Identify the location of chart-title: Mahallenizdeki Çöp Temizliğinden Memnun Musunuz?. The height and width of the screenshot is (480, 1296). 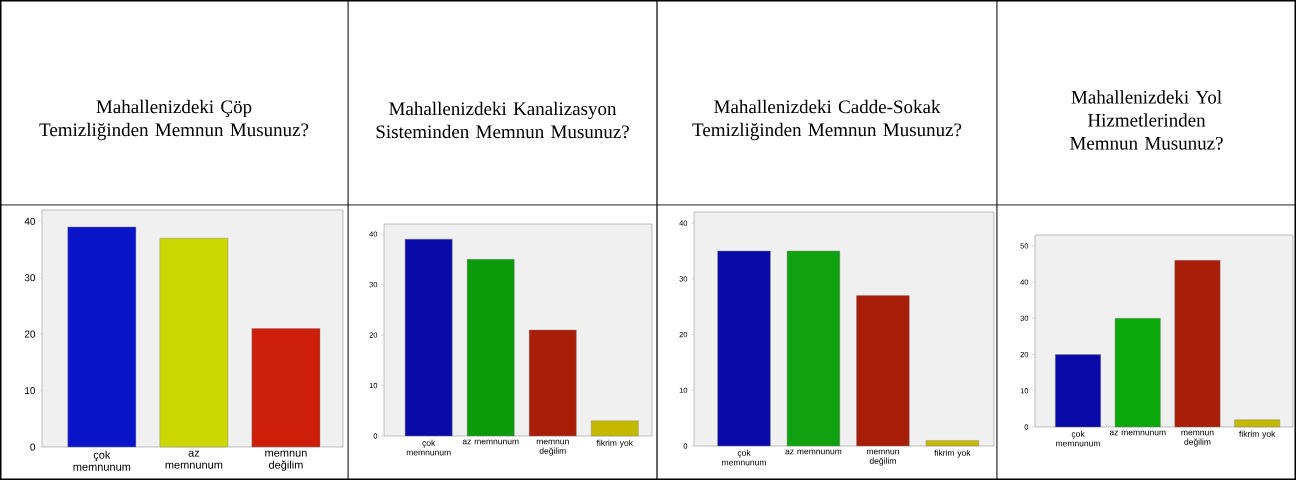
(174, 120).